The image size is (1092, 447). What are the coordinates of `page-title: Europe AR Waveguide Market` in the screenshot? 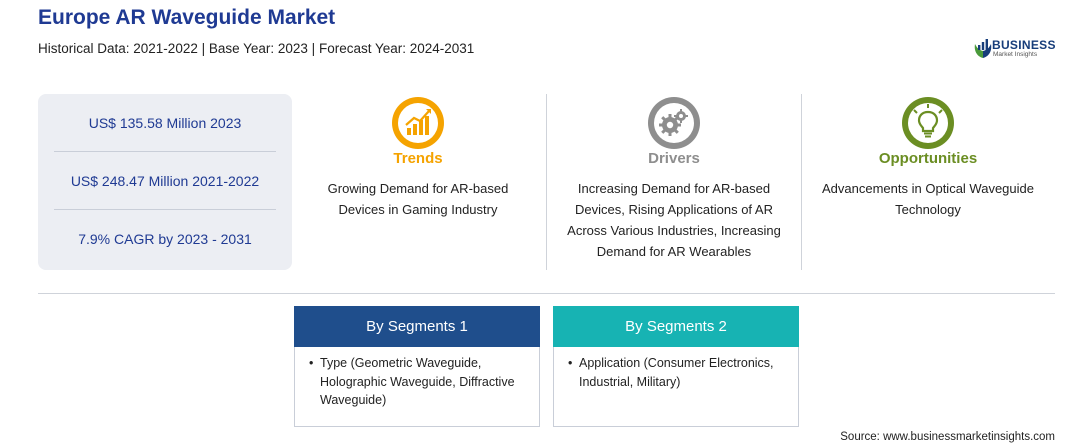 It's located at (187, 17).